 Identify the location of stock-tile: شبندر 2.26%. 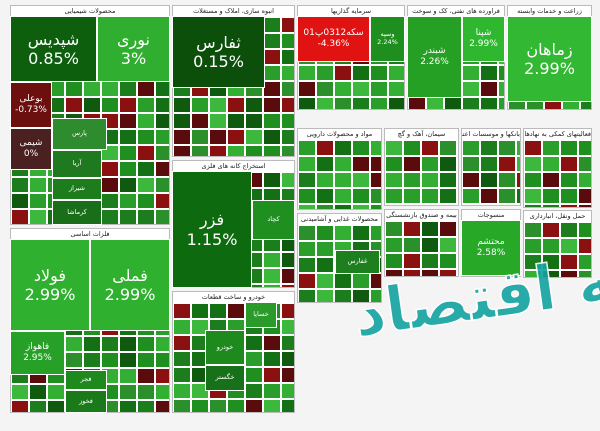
(434, 57).